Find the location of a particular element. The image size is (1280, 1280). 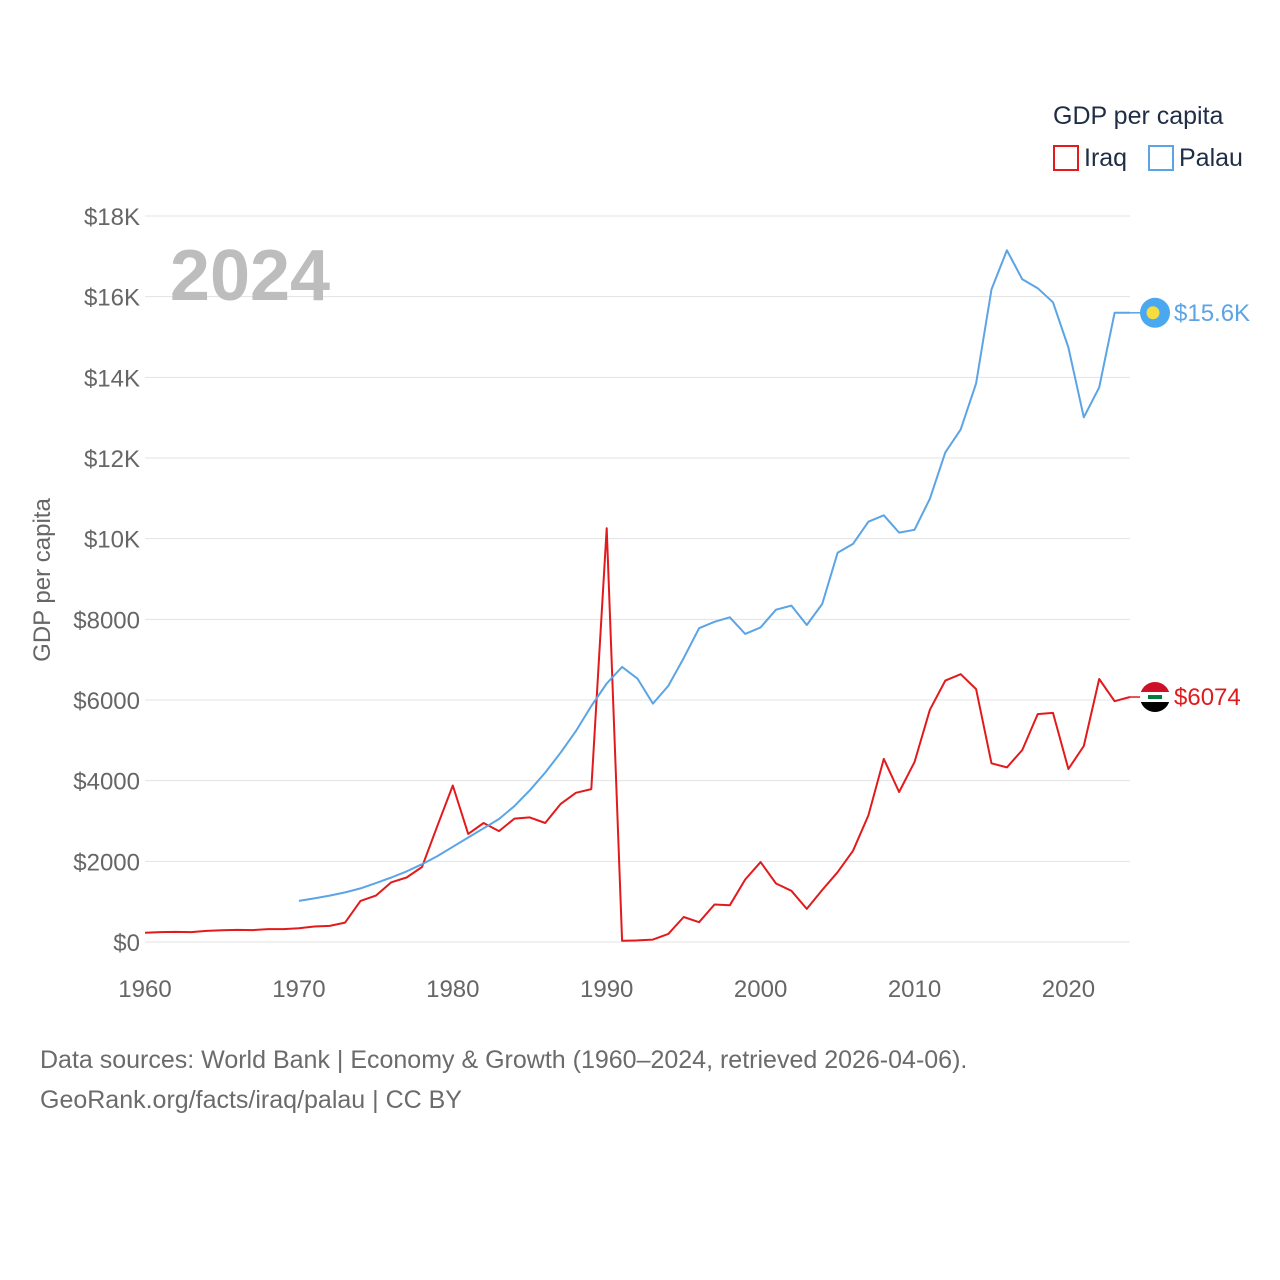

end-label-iraq: $6074 is located at coordinates (1207, 697).